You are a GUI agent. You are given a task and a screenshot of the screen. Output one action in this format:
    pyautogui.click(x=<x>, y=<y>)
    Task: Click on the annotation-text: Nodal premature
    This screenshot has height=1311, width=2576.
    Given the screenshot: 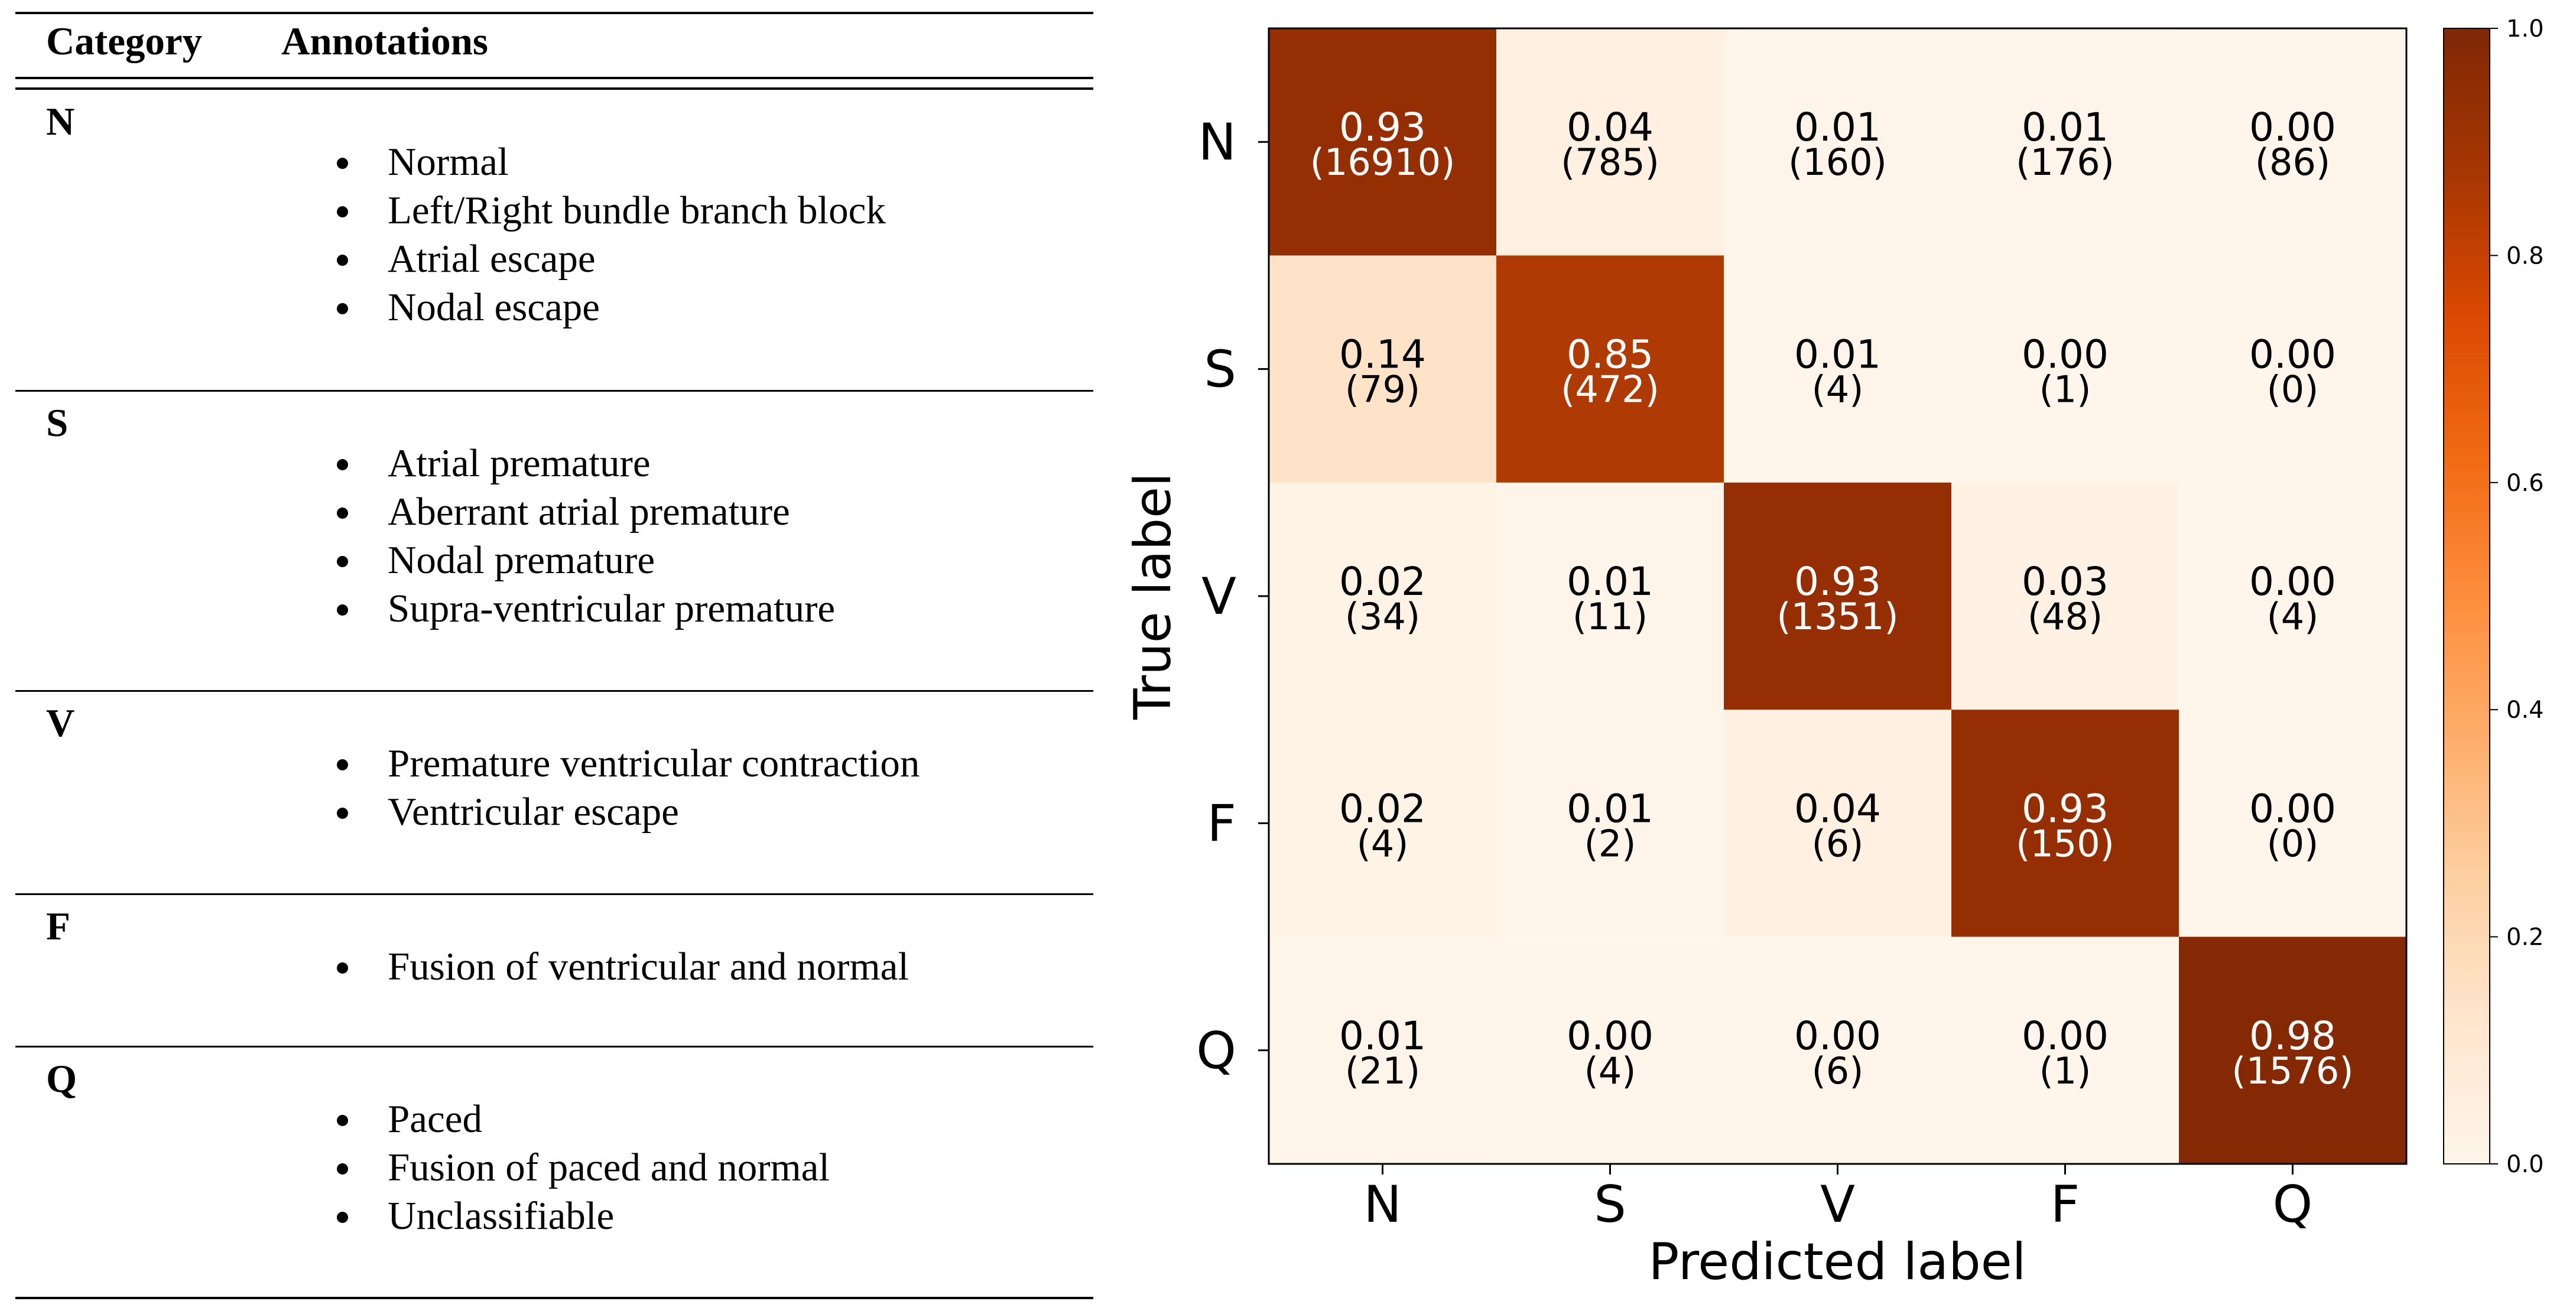 What is the action you would take?
    pyautogui.click(x=521, y=560)
    